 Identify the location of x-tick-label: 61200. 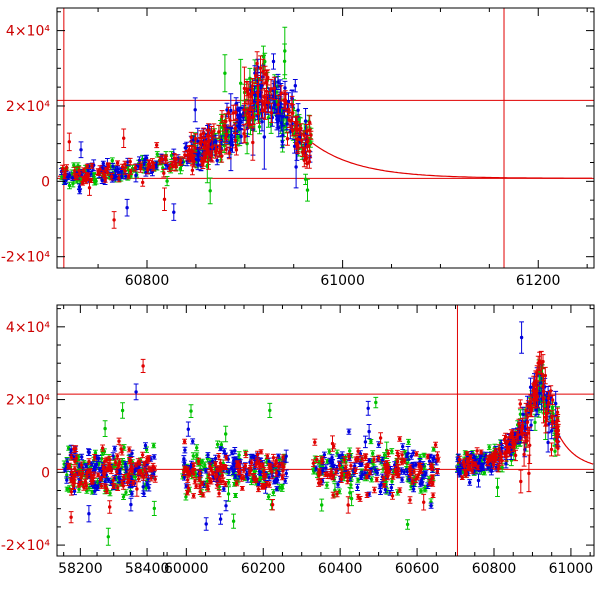
(538, 281).